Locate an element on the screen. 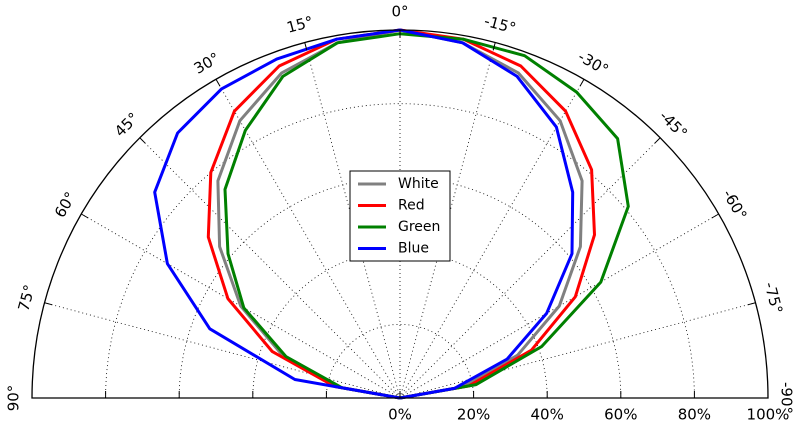  angle-tick-label: 0° is located at coordinates (399, 12).